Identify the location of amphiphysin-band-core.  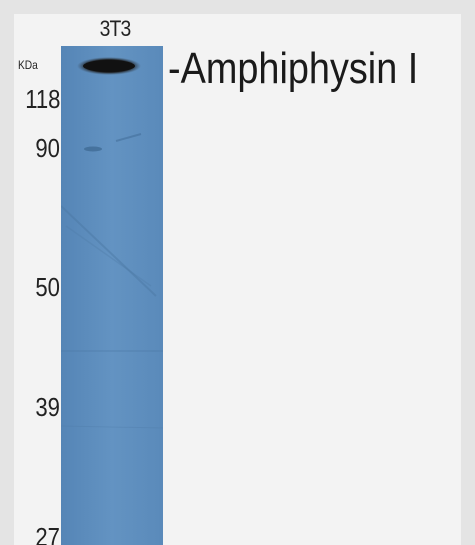
(109, 66).